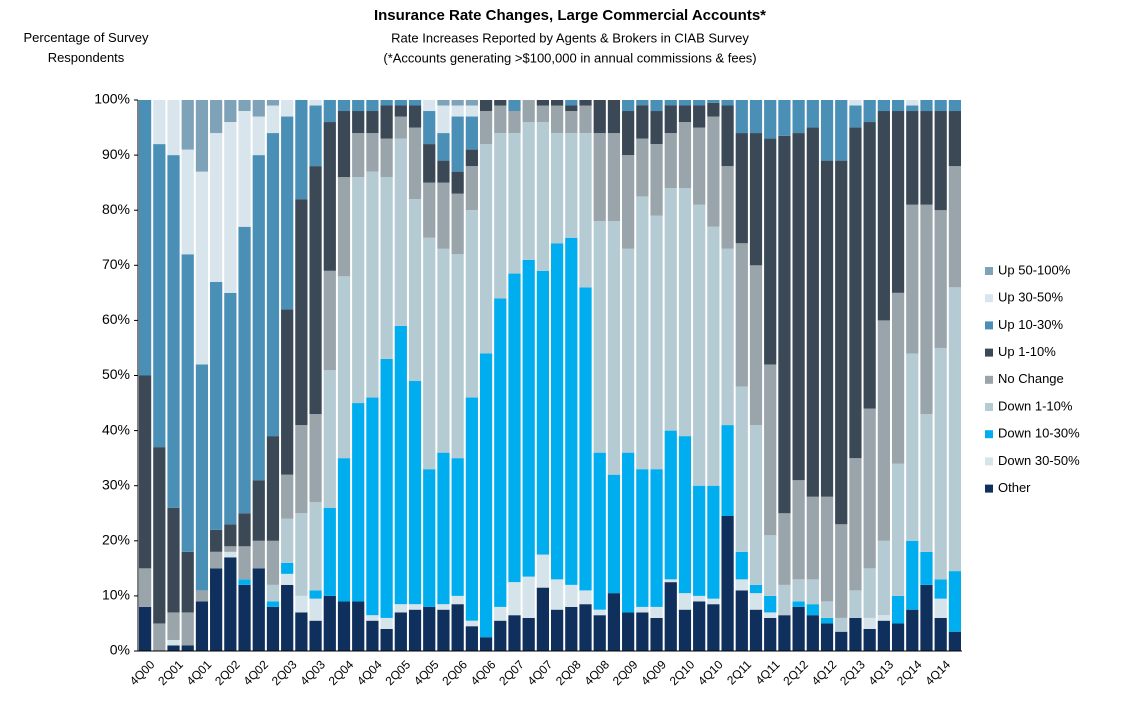  What do you see at coordinates (710, 672) in the screenshot?
I see `x-tick-label: 4Q10` at bounding box center [710, 672].